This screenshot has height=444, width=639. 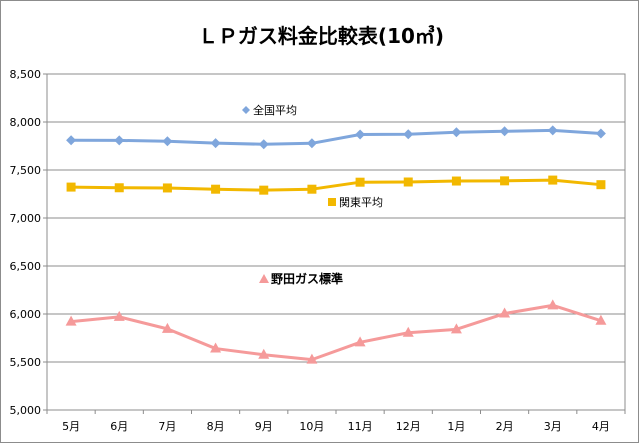 What do you see at coordinates (71, 426) in the screenshot?
I see `x-tick-label: 5月` at bounding box center [71, 426].